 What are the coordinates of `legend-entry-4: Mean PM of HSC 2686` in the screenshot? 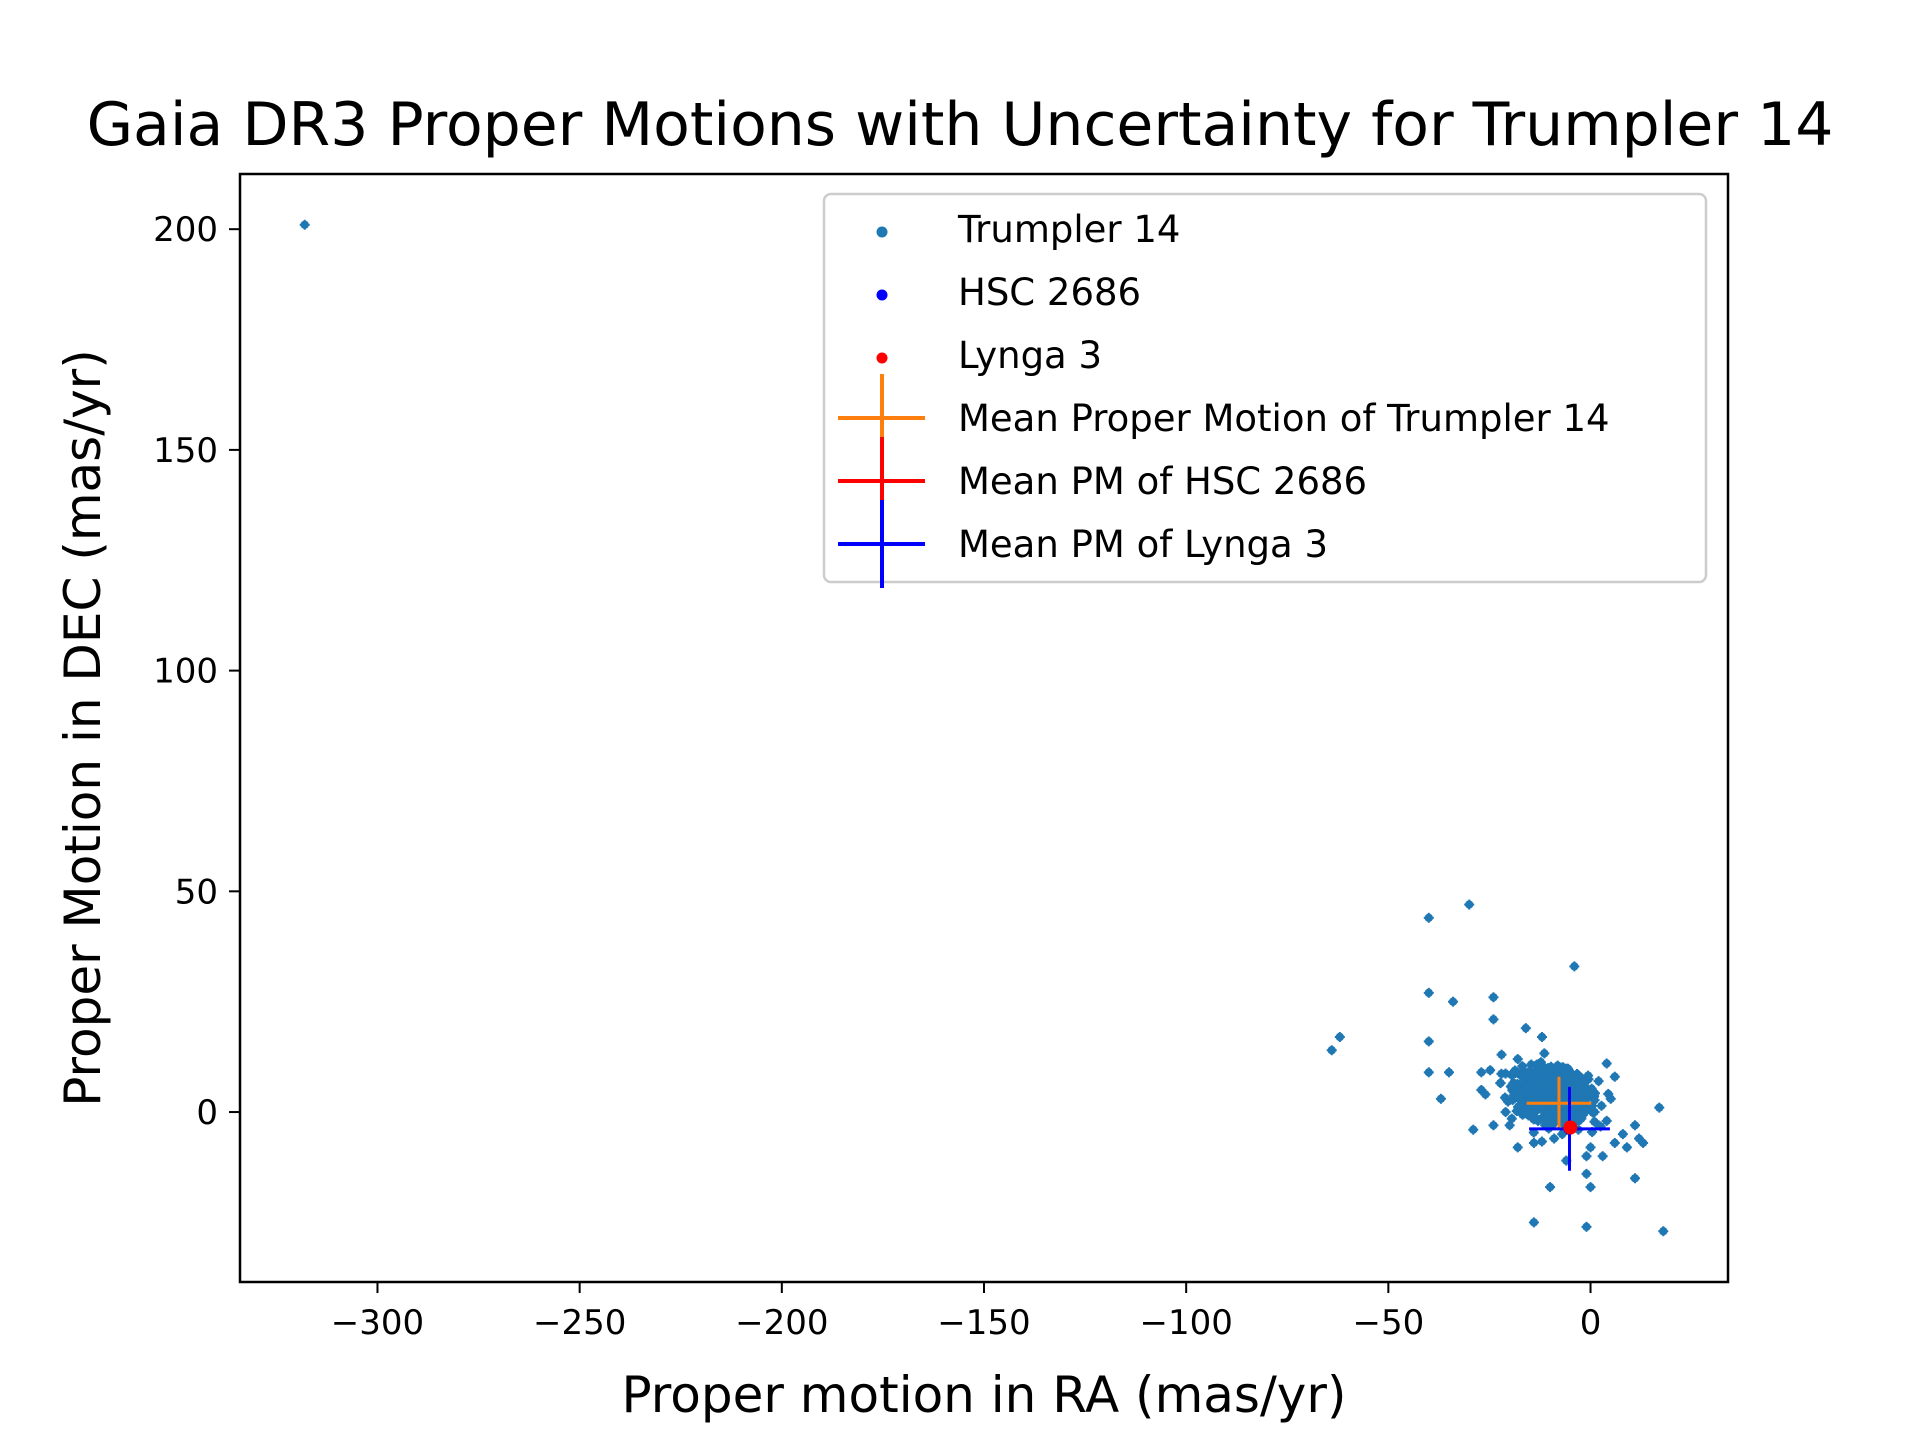 It's located at (1102, 481).